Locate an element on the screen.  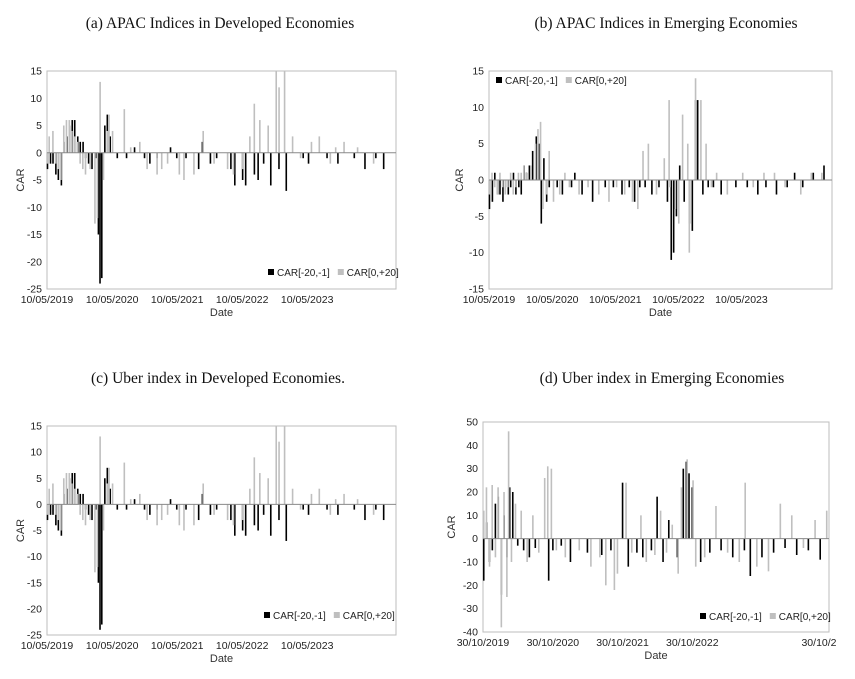
y-tick-label: 5 is located at coordinates (481, 144).